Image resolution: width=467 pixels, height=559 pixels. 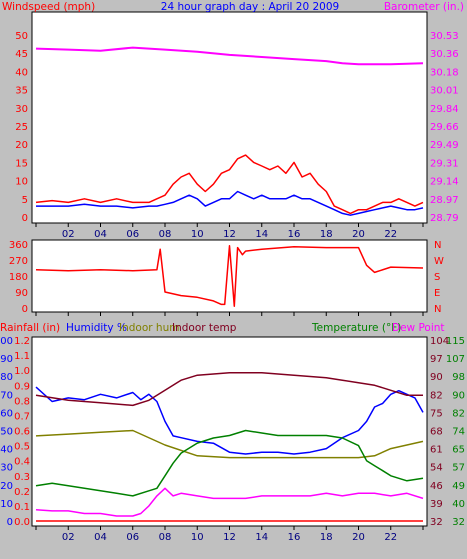 What do you see at coordinates (229, 184) in the screenshot?
I see `windspeed-gust-line` at bounding box center [229, 184].